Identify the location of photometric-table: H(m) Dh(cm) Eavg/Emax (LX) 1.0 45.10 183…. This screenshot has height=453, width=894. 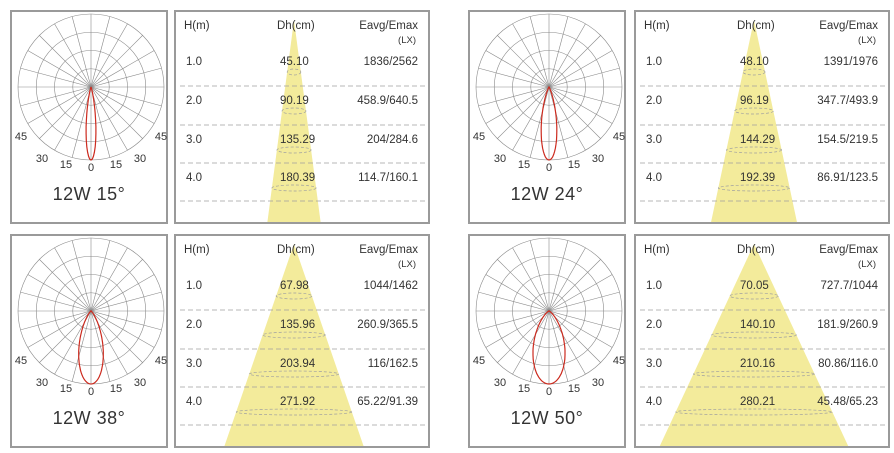
(302, 117).